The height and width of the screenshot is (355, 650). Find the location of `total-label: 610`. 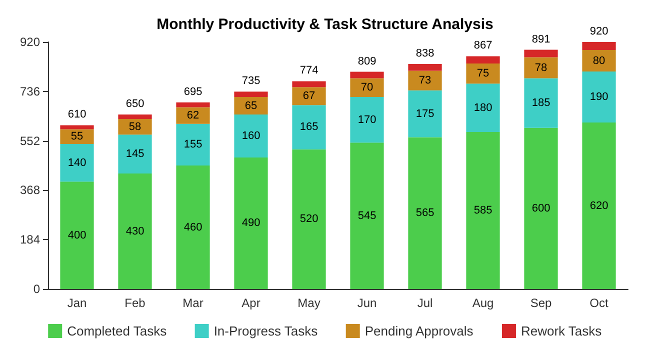

total-label: 610 is located at coordinates (77, 114).